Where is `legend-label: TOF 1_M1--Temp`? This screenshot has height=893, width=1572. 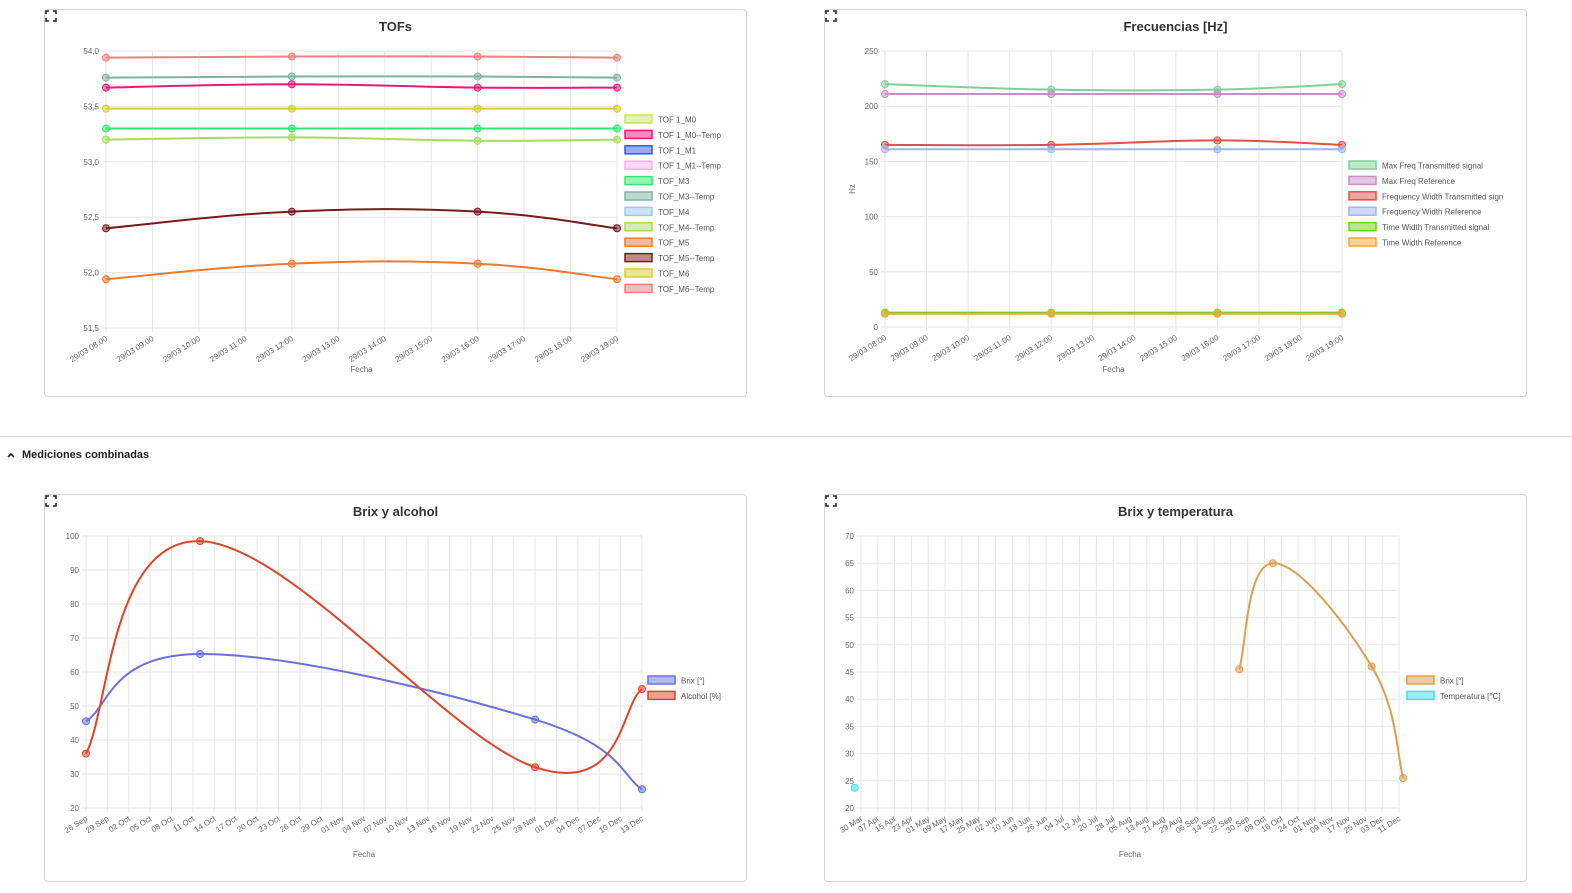 legend-label: TOF 1_M1--Temp is located at coordinates (690, 166).